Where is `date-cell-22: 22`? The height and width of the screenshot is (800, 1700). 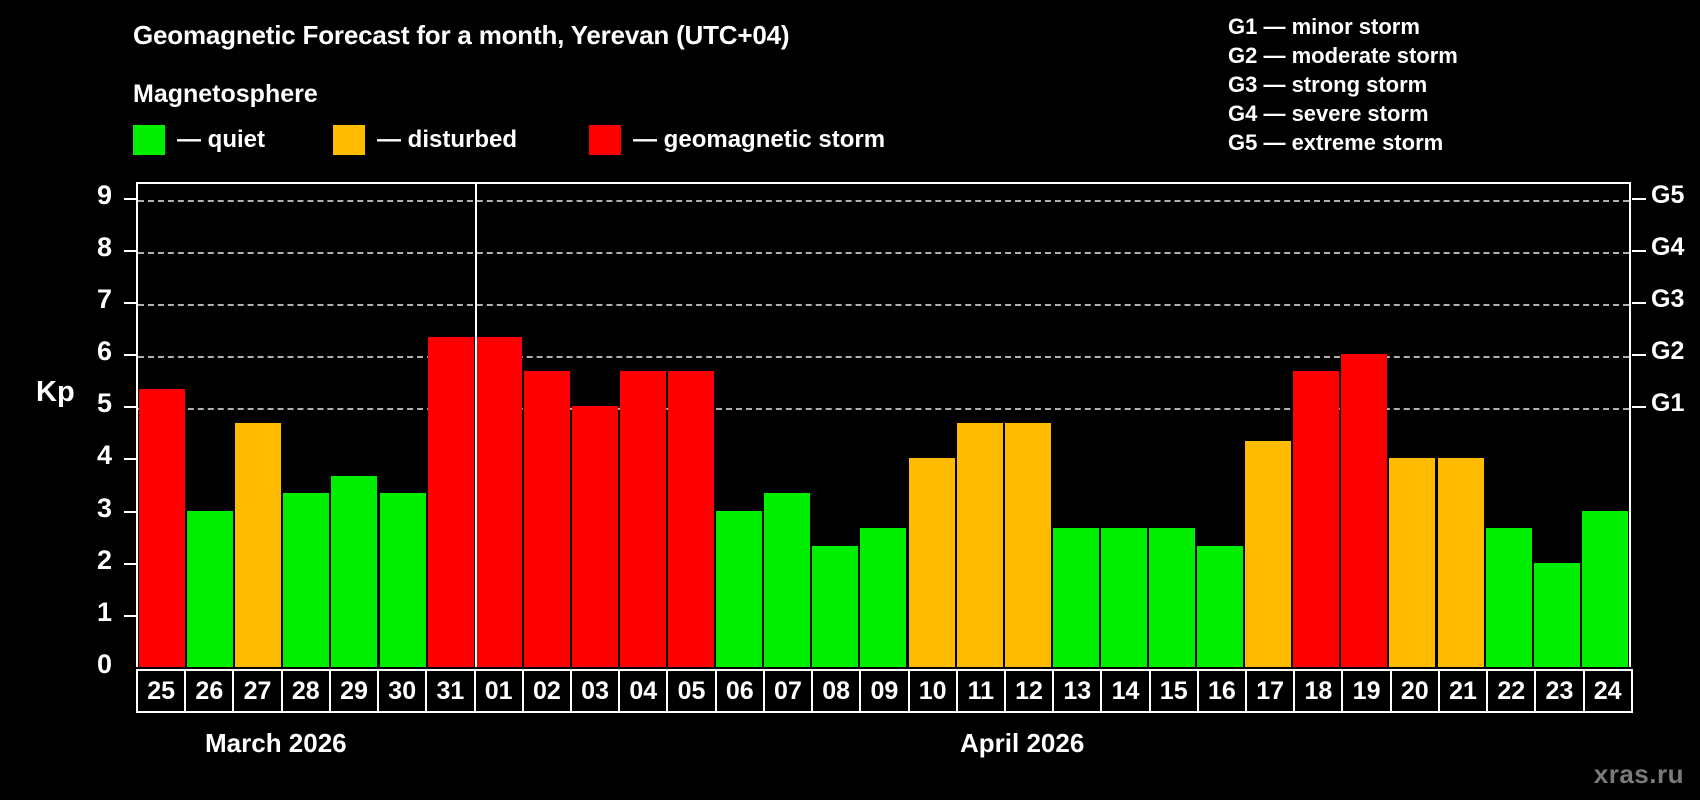 date-cell-22: 22 is located at coordinates (1511, 691).